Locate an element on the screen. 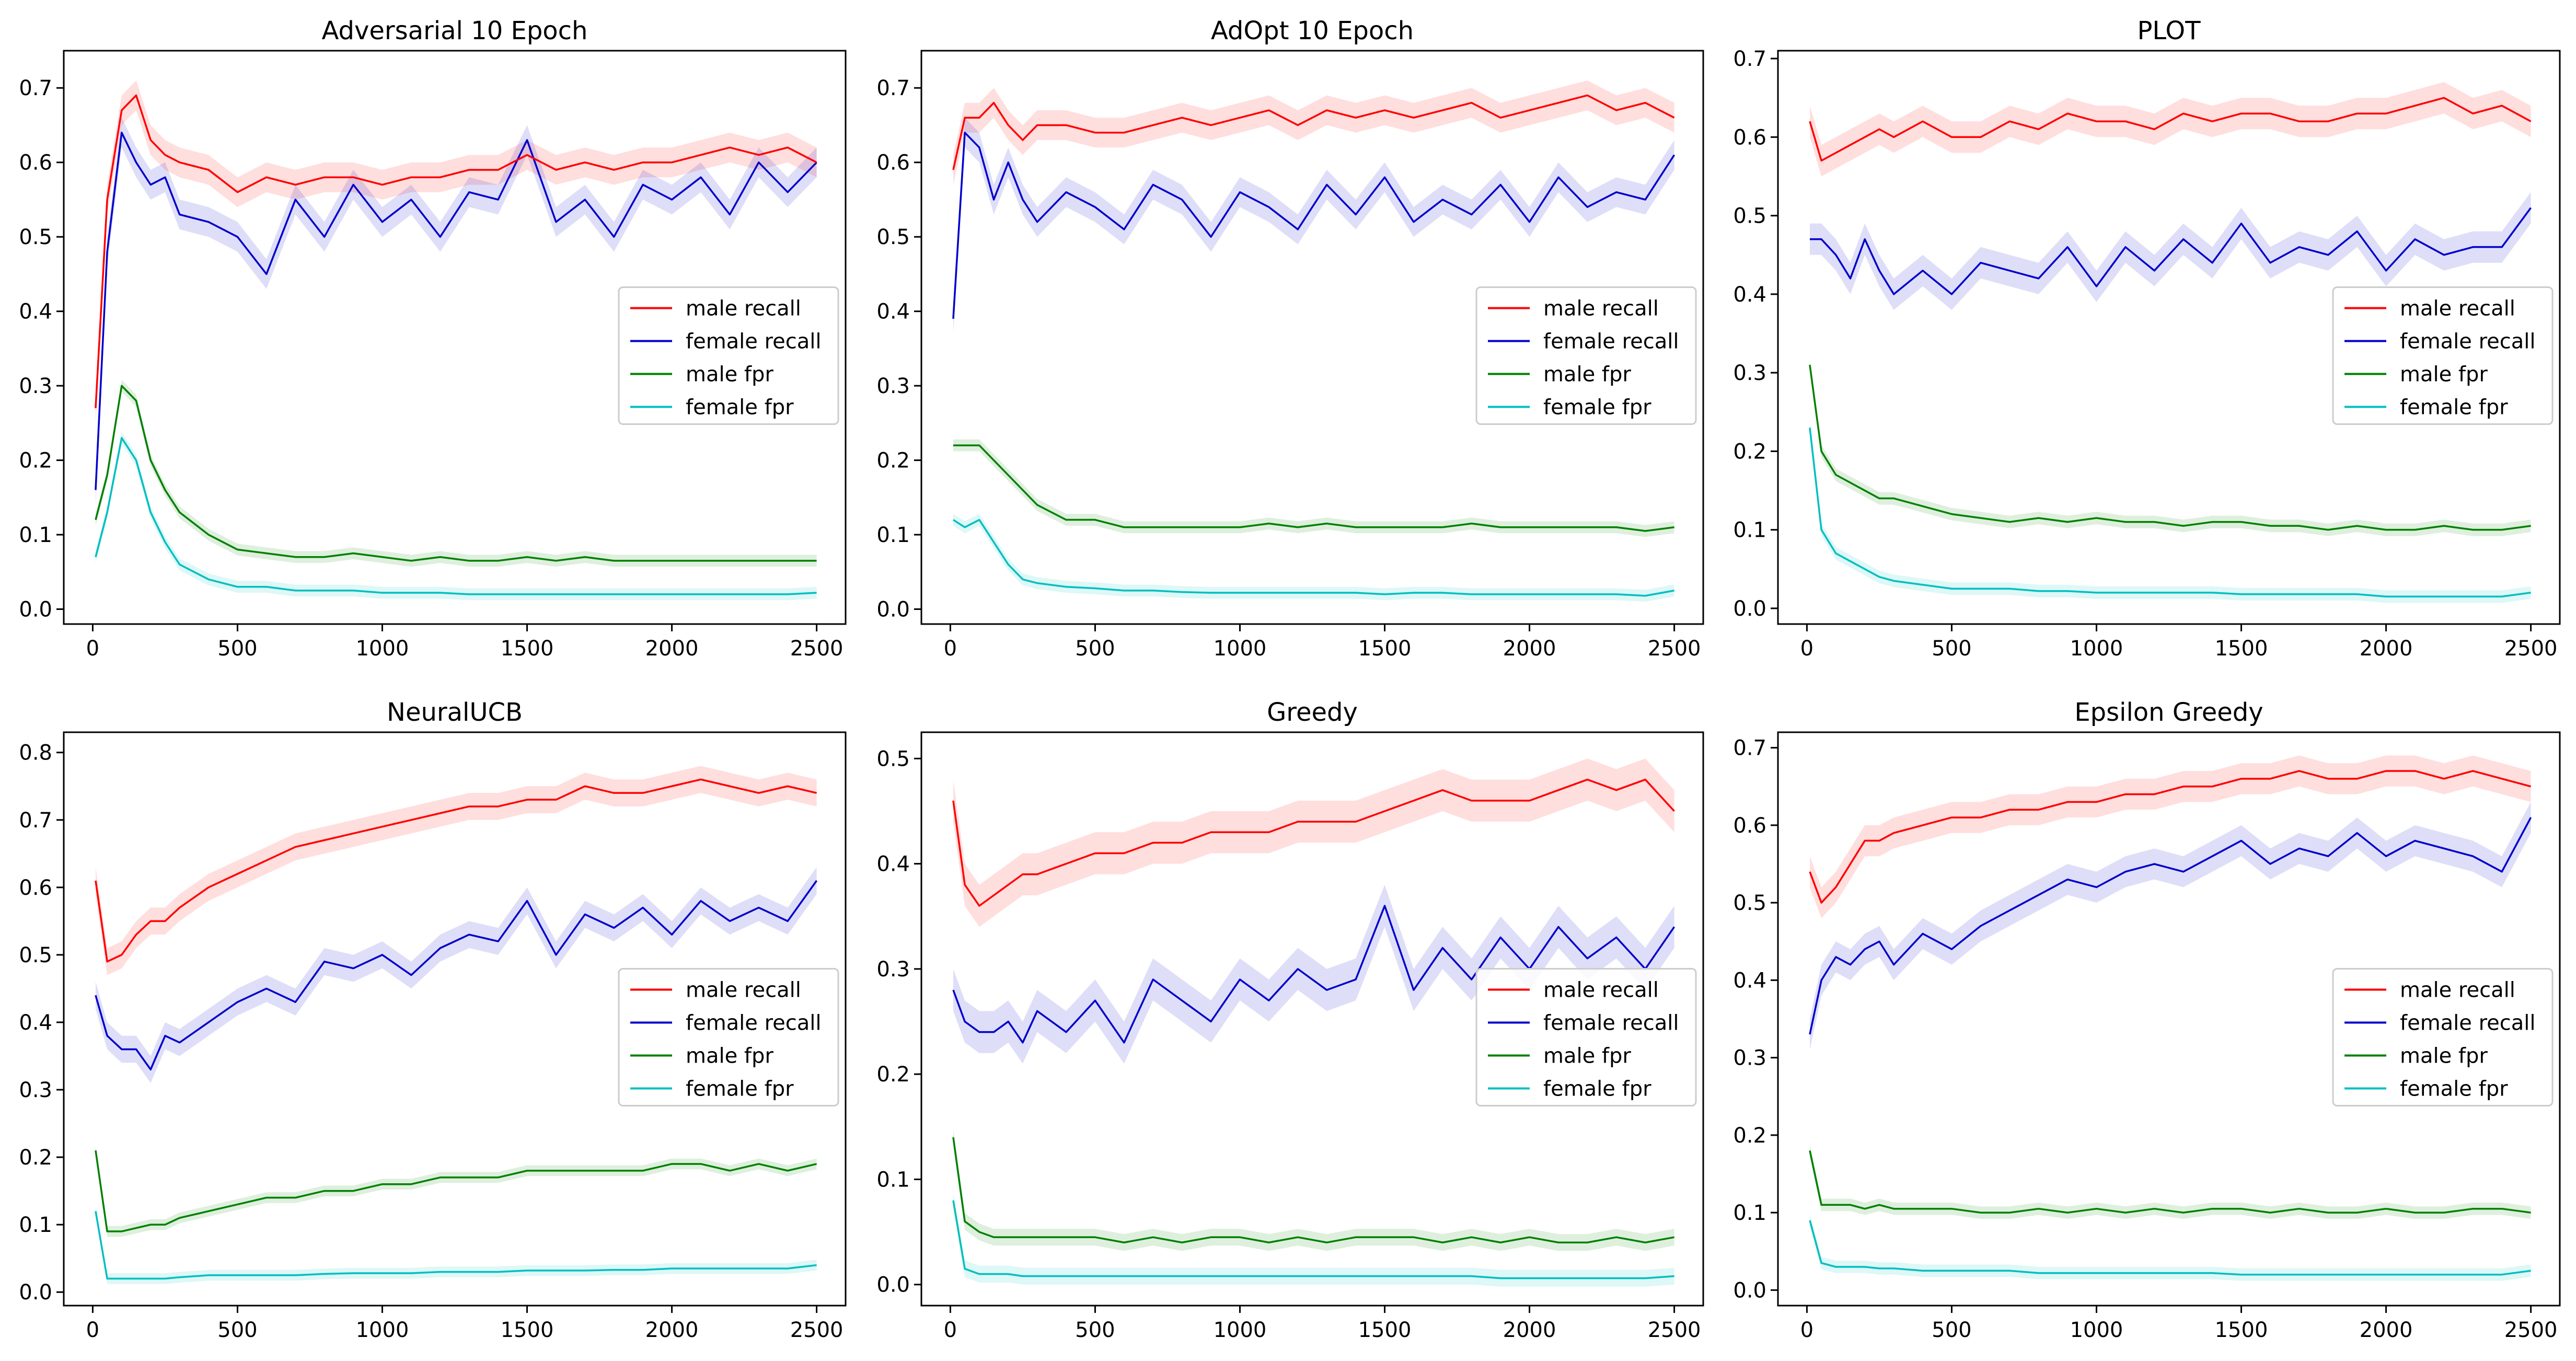 Image resolution: width=2576 pixels, height=1361 pixels. x-tick-label: 2500 is located at coordinates (817, 1330).